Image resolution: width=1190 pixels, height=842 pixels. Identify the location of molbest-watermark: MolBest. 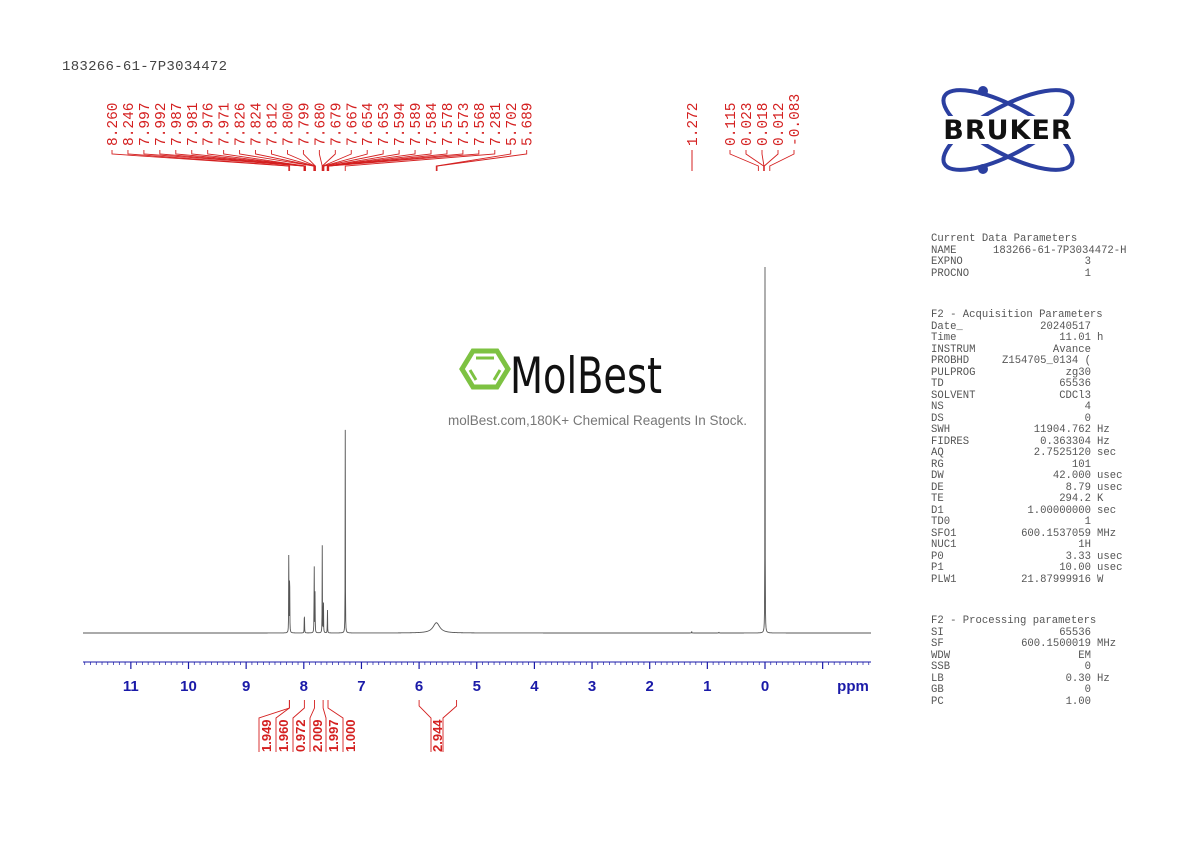
(598, 373).